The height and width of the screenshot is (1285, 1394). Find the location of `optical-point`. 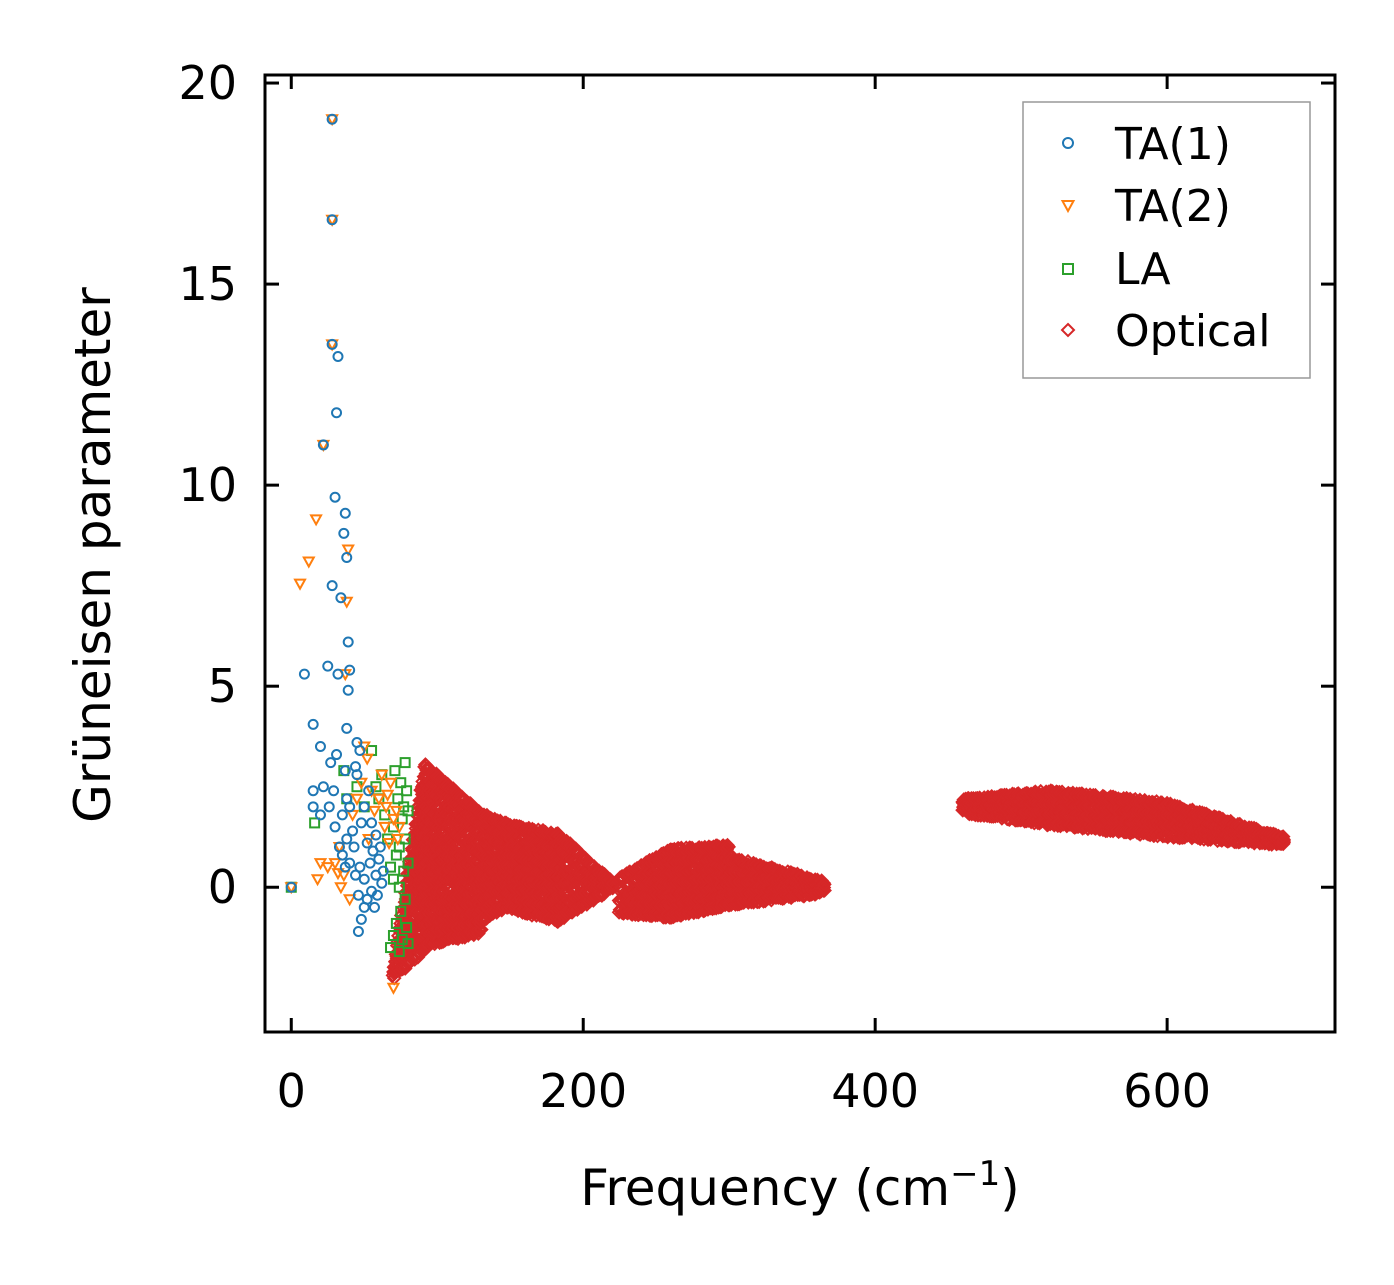

optical-point is located at coordinates (824, 884).